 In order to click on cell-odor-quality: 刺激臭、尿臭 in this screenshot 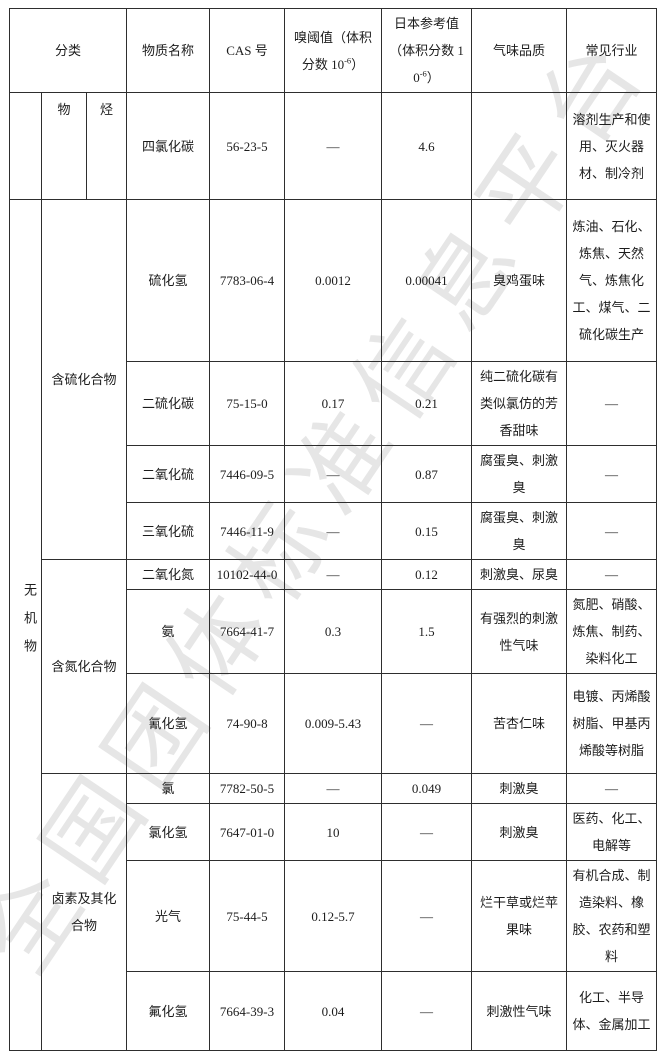, I will do `click(519, 574)`.